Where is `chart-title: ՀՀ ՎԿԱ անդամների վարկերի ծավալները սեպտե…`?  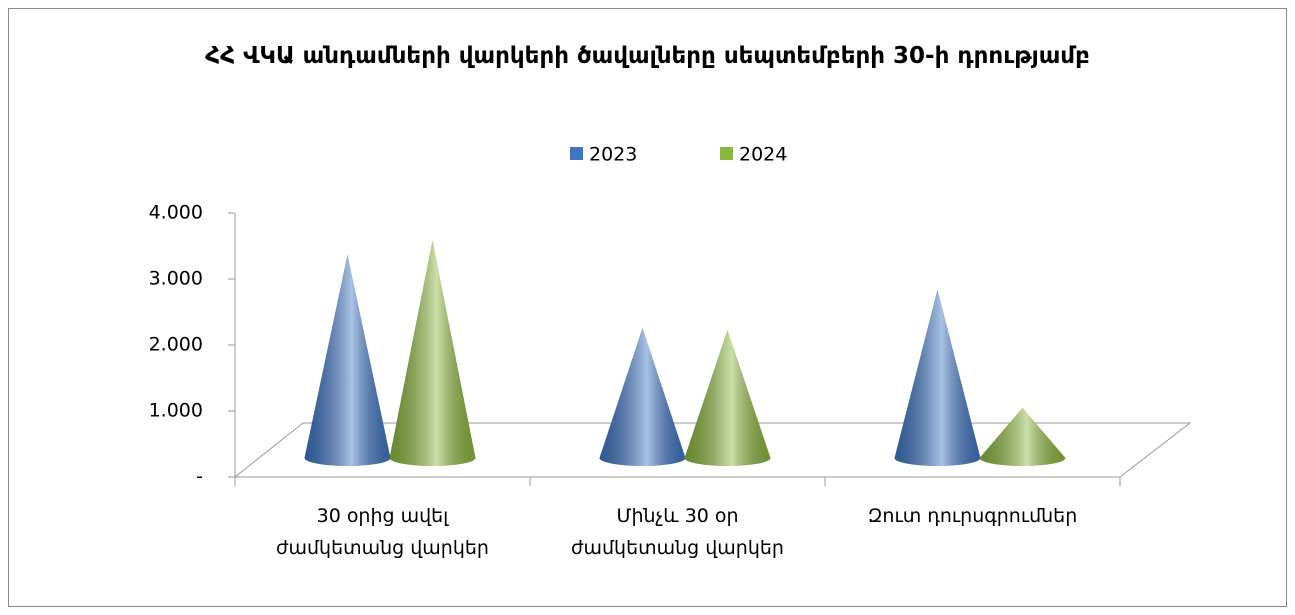 chart-title: ՀՀ ՎԿԱ անդամների վարկերի ծավալները սեպտե… is located at coordinates (647, 56).